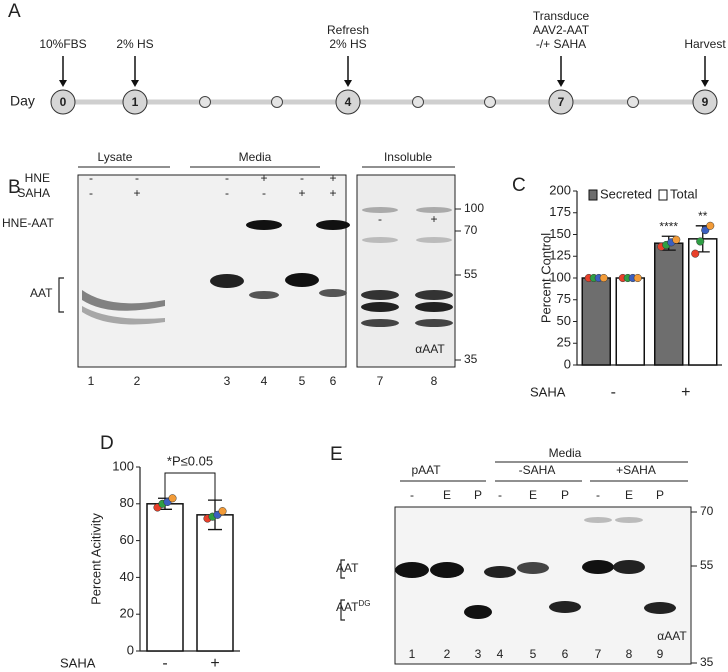  What do you see at coordinates (703, 216) in the screenshot?
I see `significance: **` at bounding box center [703, 216].